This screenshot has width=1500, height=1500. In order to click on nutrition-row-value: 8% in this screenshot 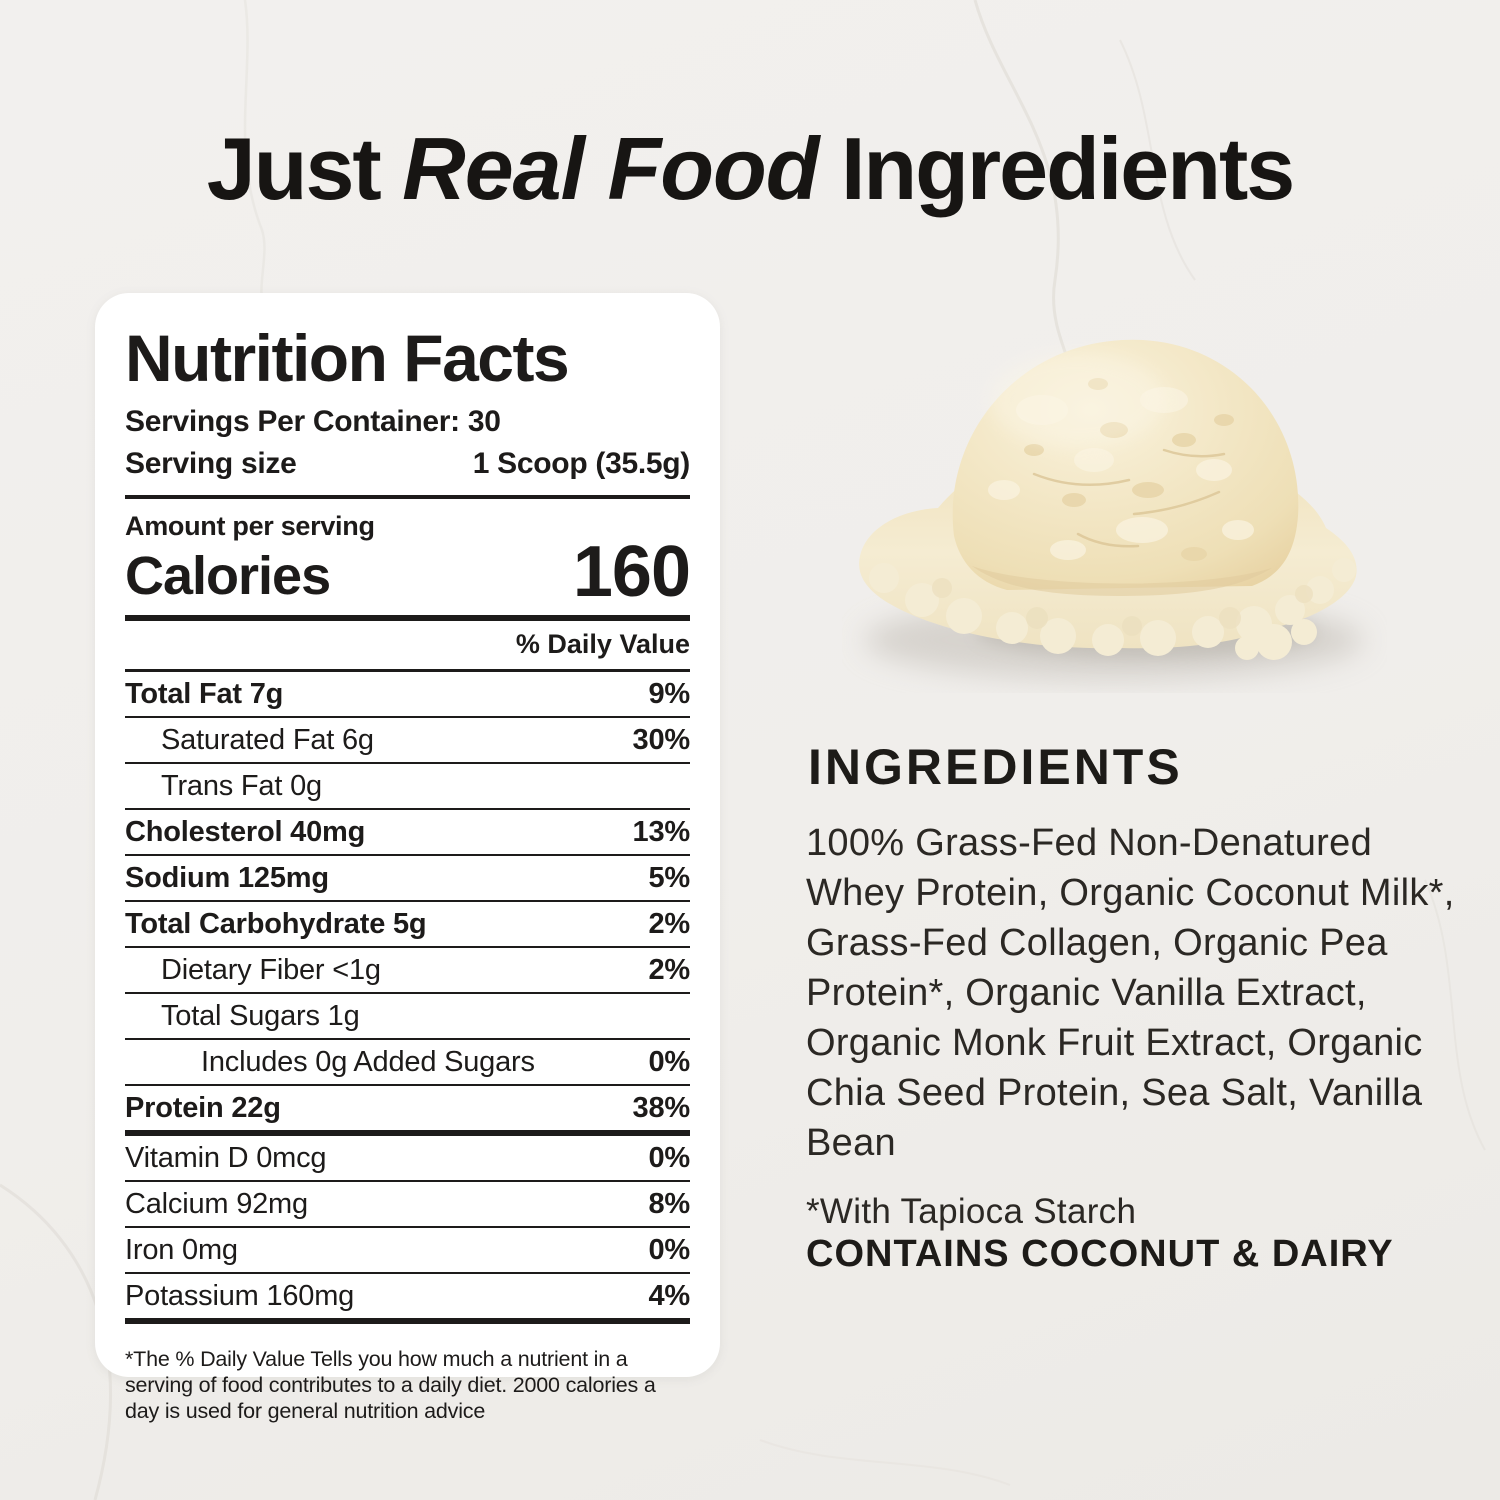, I will do `click(669, 1203)`.